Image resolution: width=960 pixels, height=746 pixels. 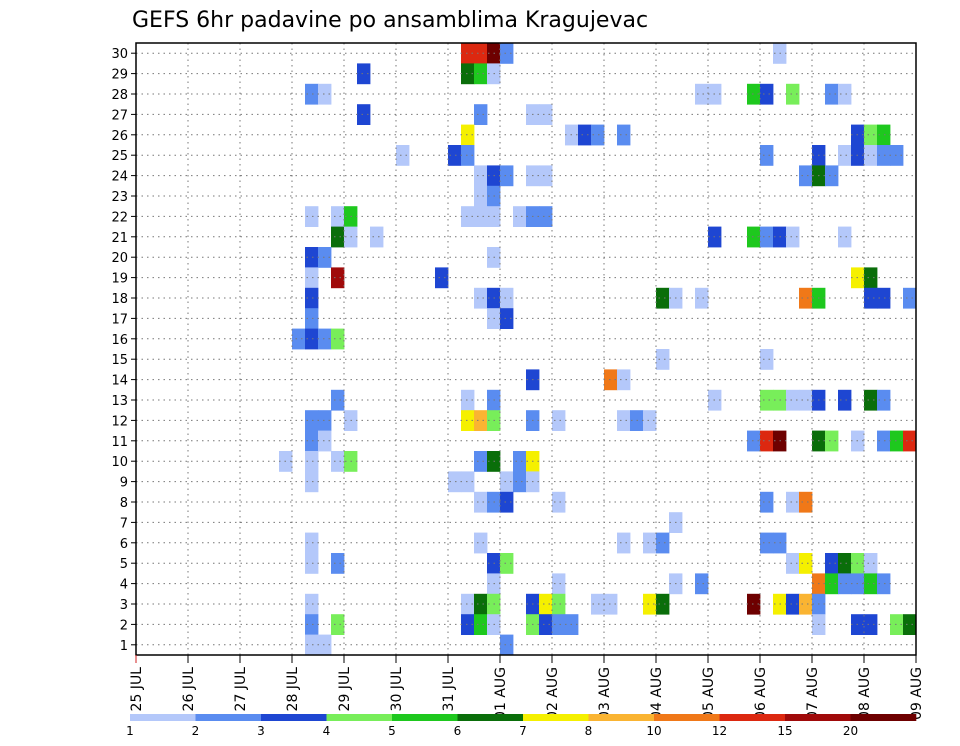 What do you see at coordinates (124, 503) in the screenshot?
I see `y-tick-label: 8` at bounding box center [124, 503].